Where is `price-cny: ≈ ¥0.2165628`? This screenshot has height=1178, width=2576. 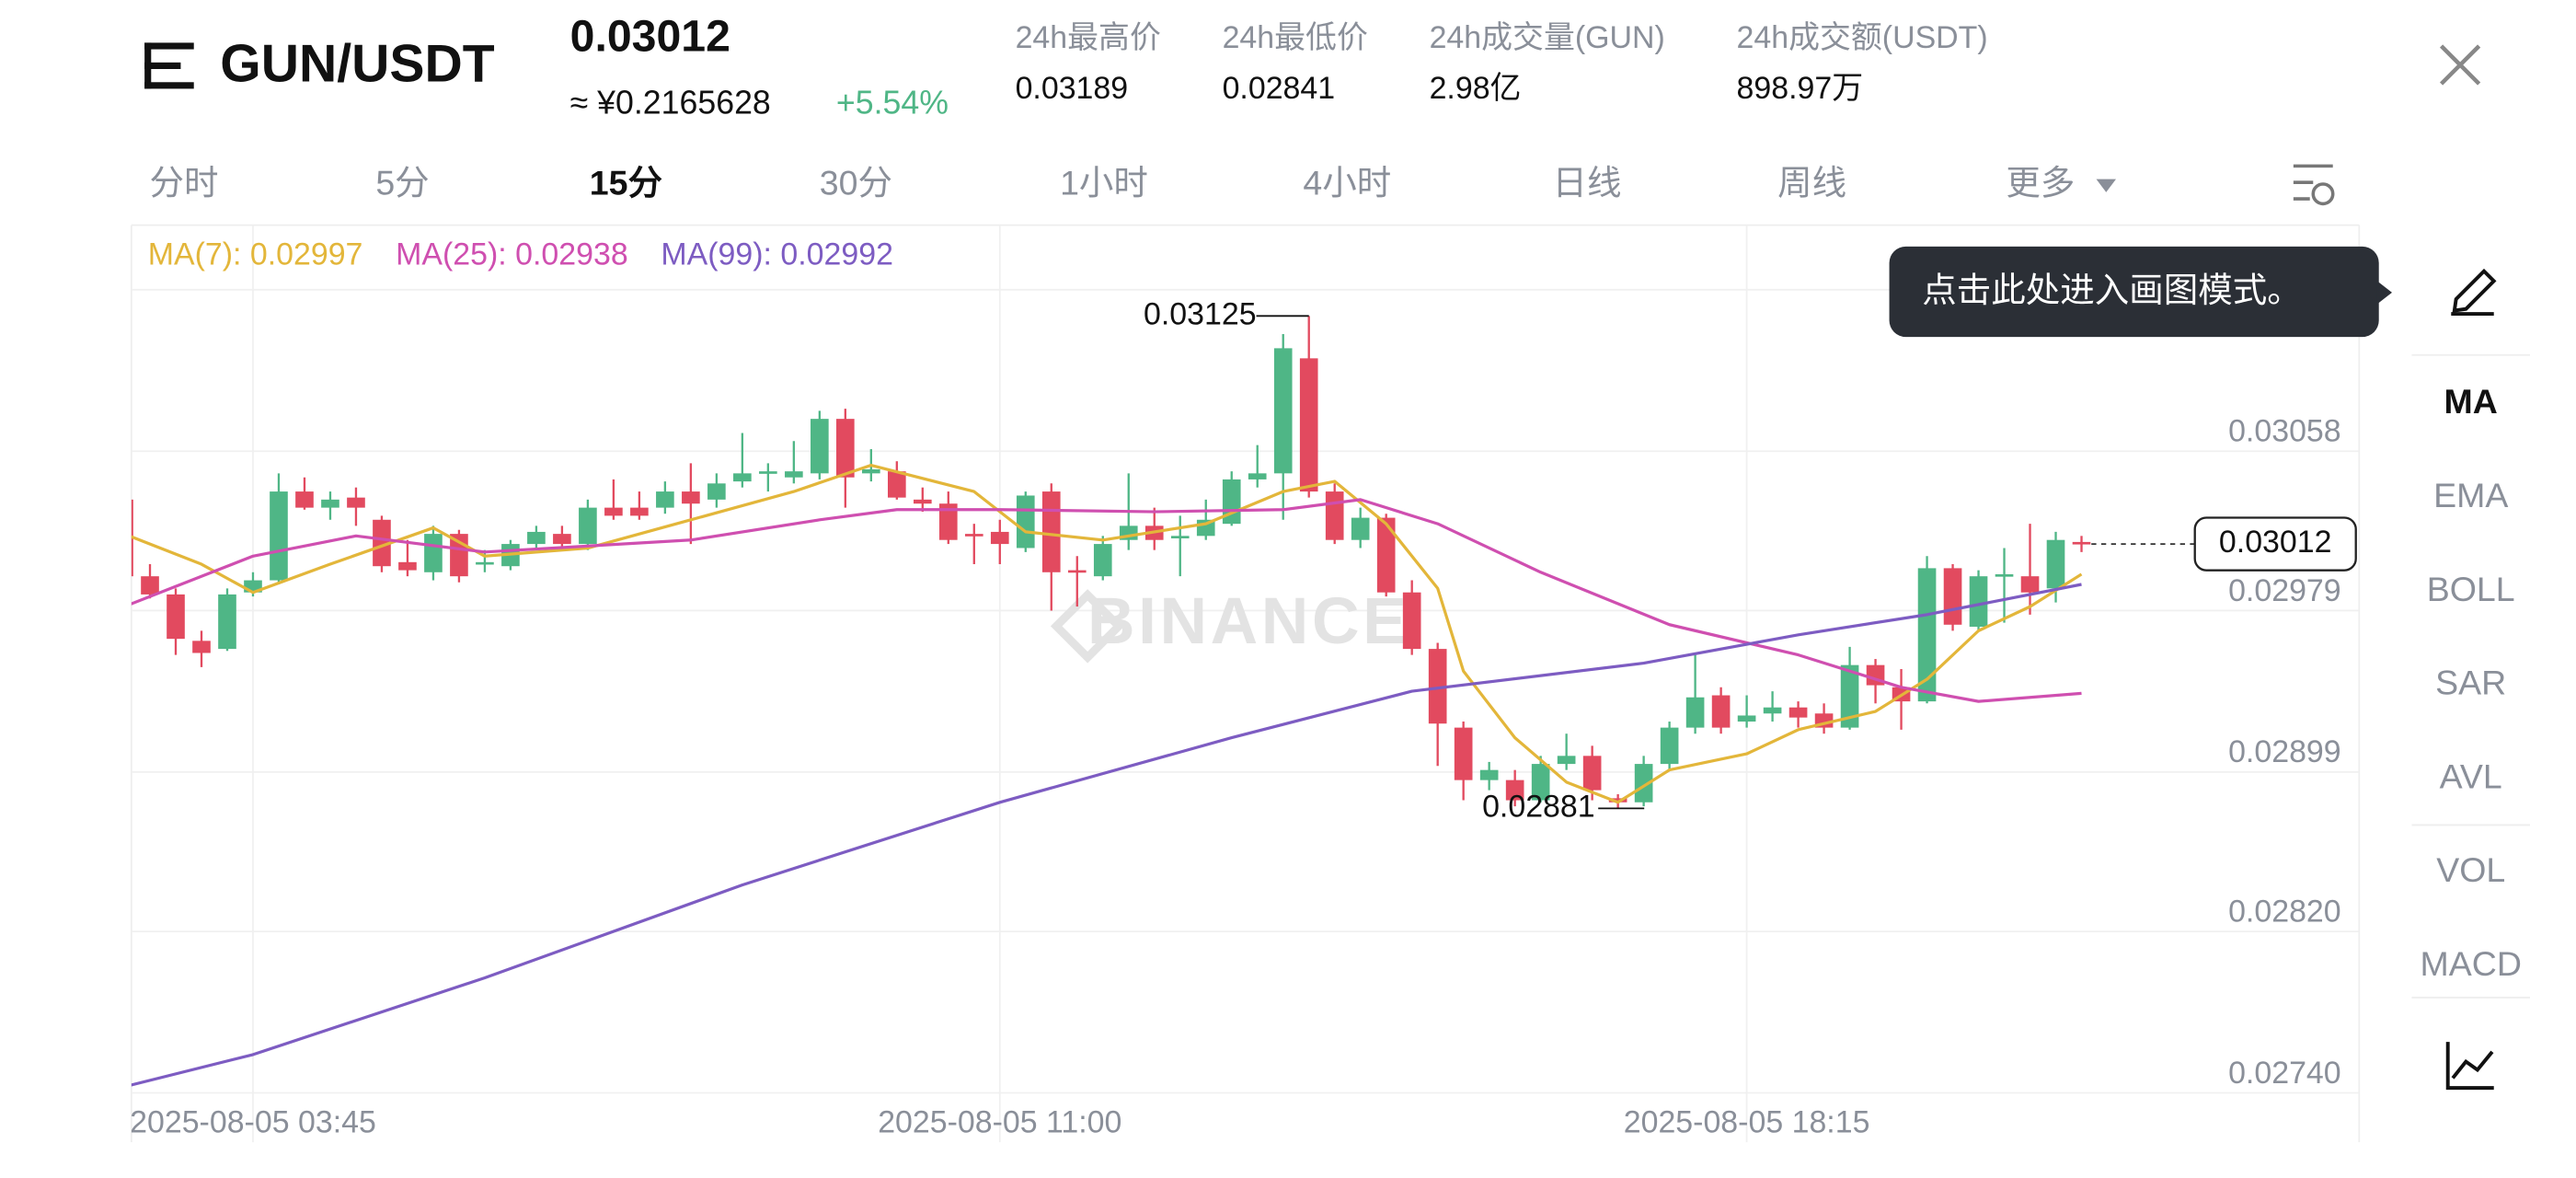
price-cny: ≈ ¥0.2165628 is located at coordinates (670, 103).